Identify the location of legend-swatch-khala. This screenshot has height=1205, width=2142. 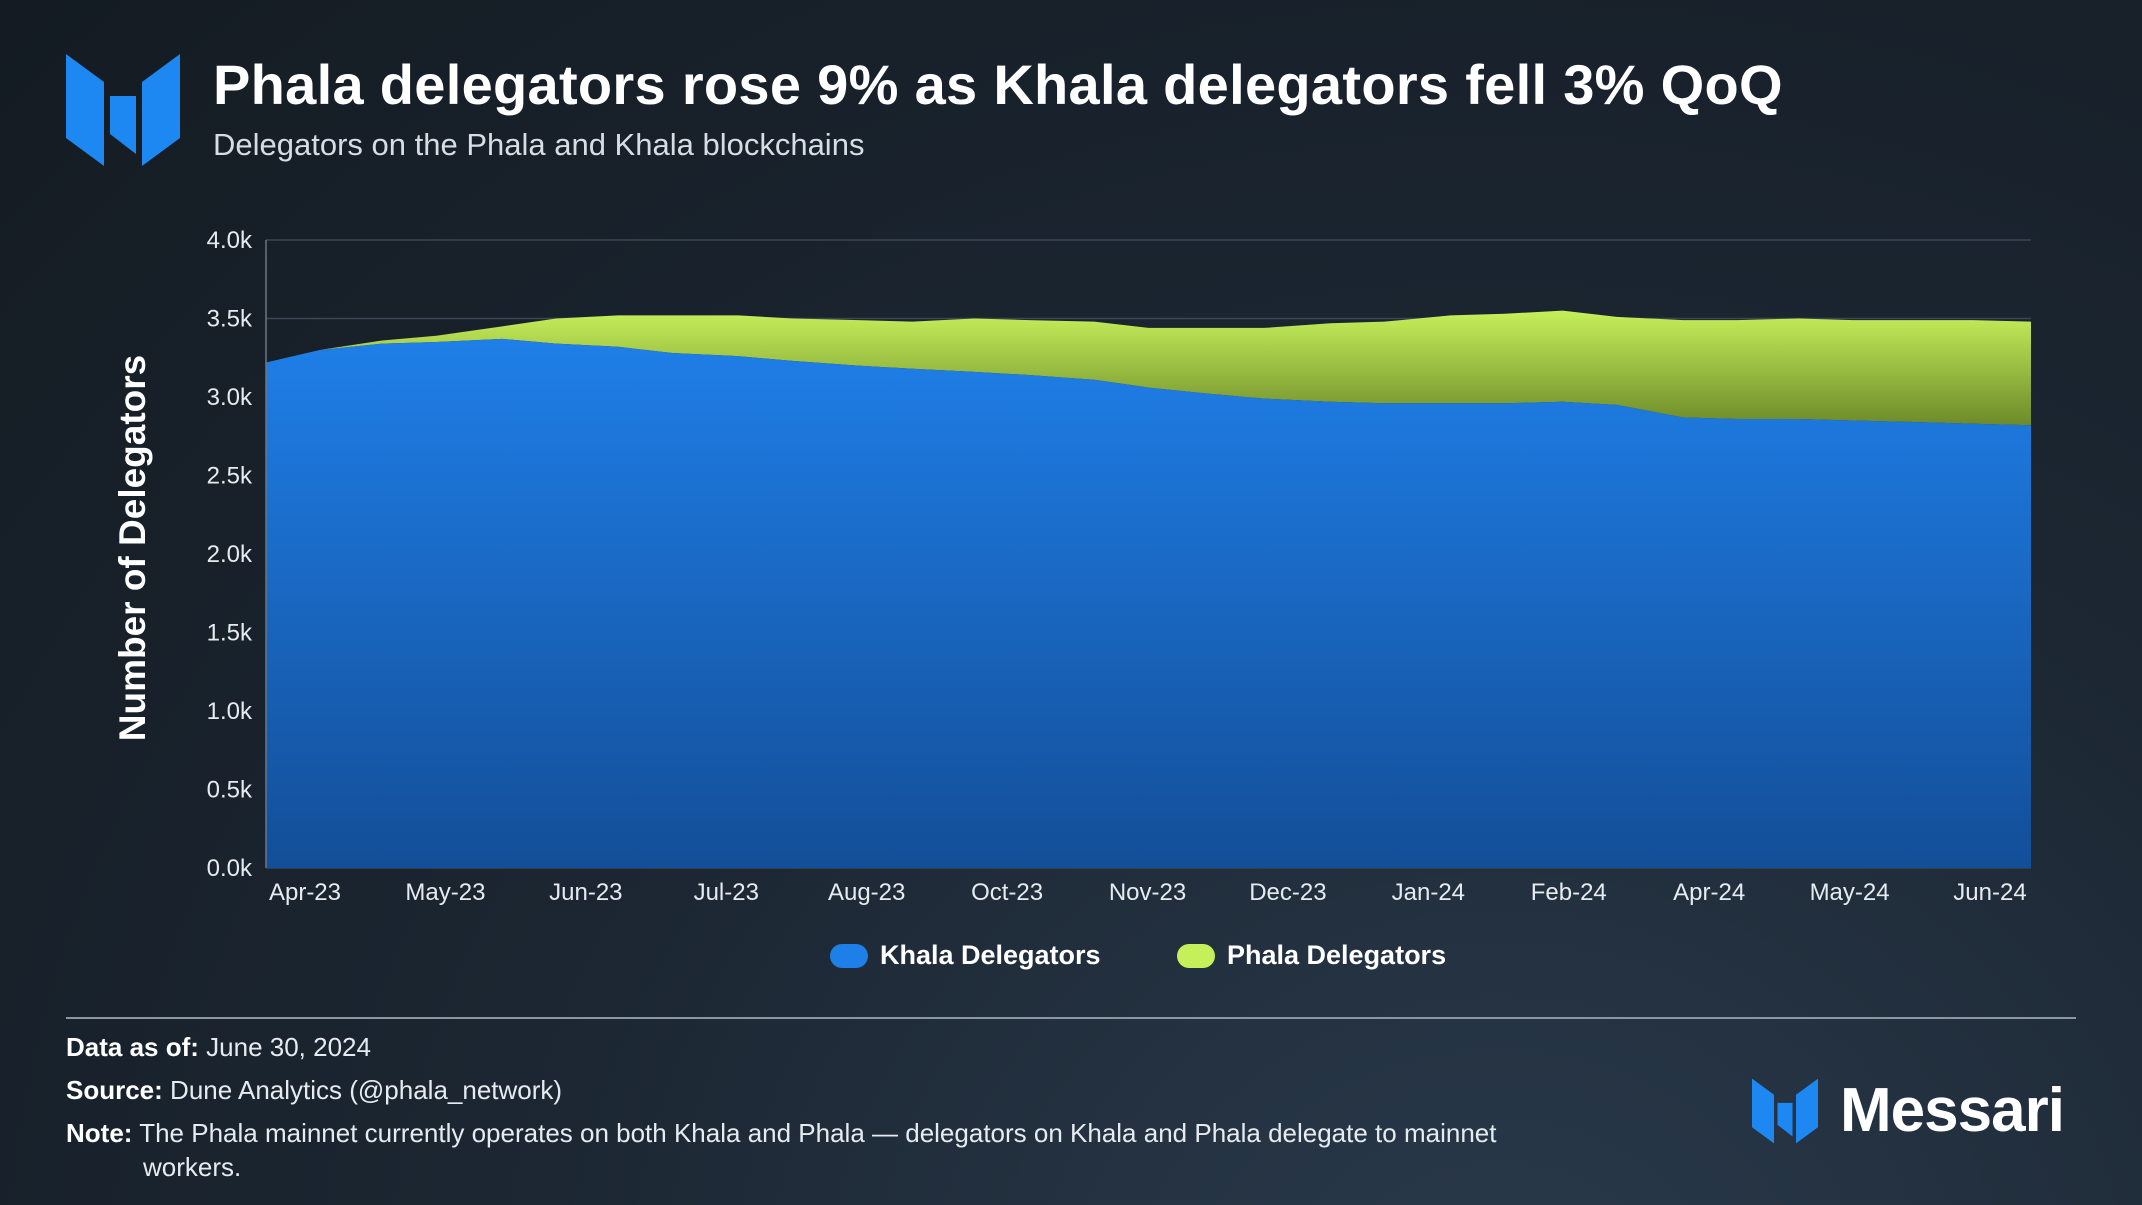
(849, 955).